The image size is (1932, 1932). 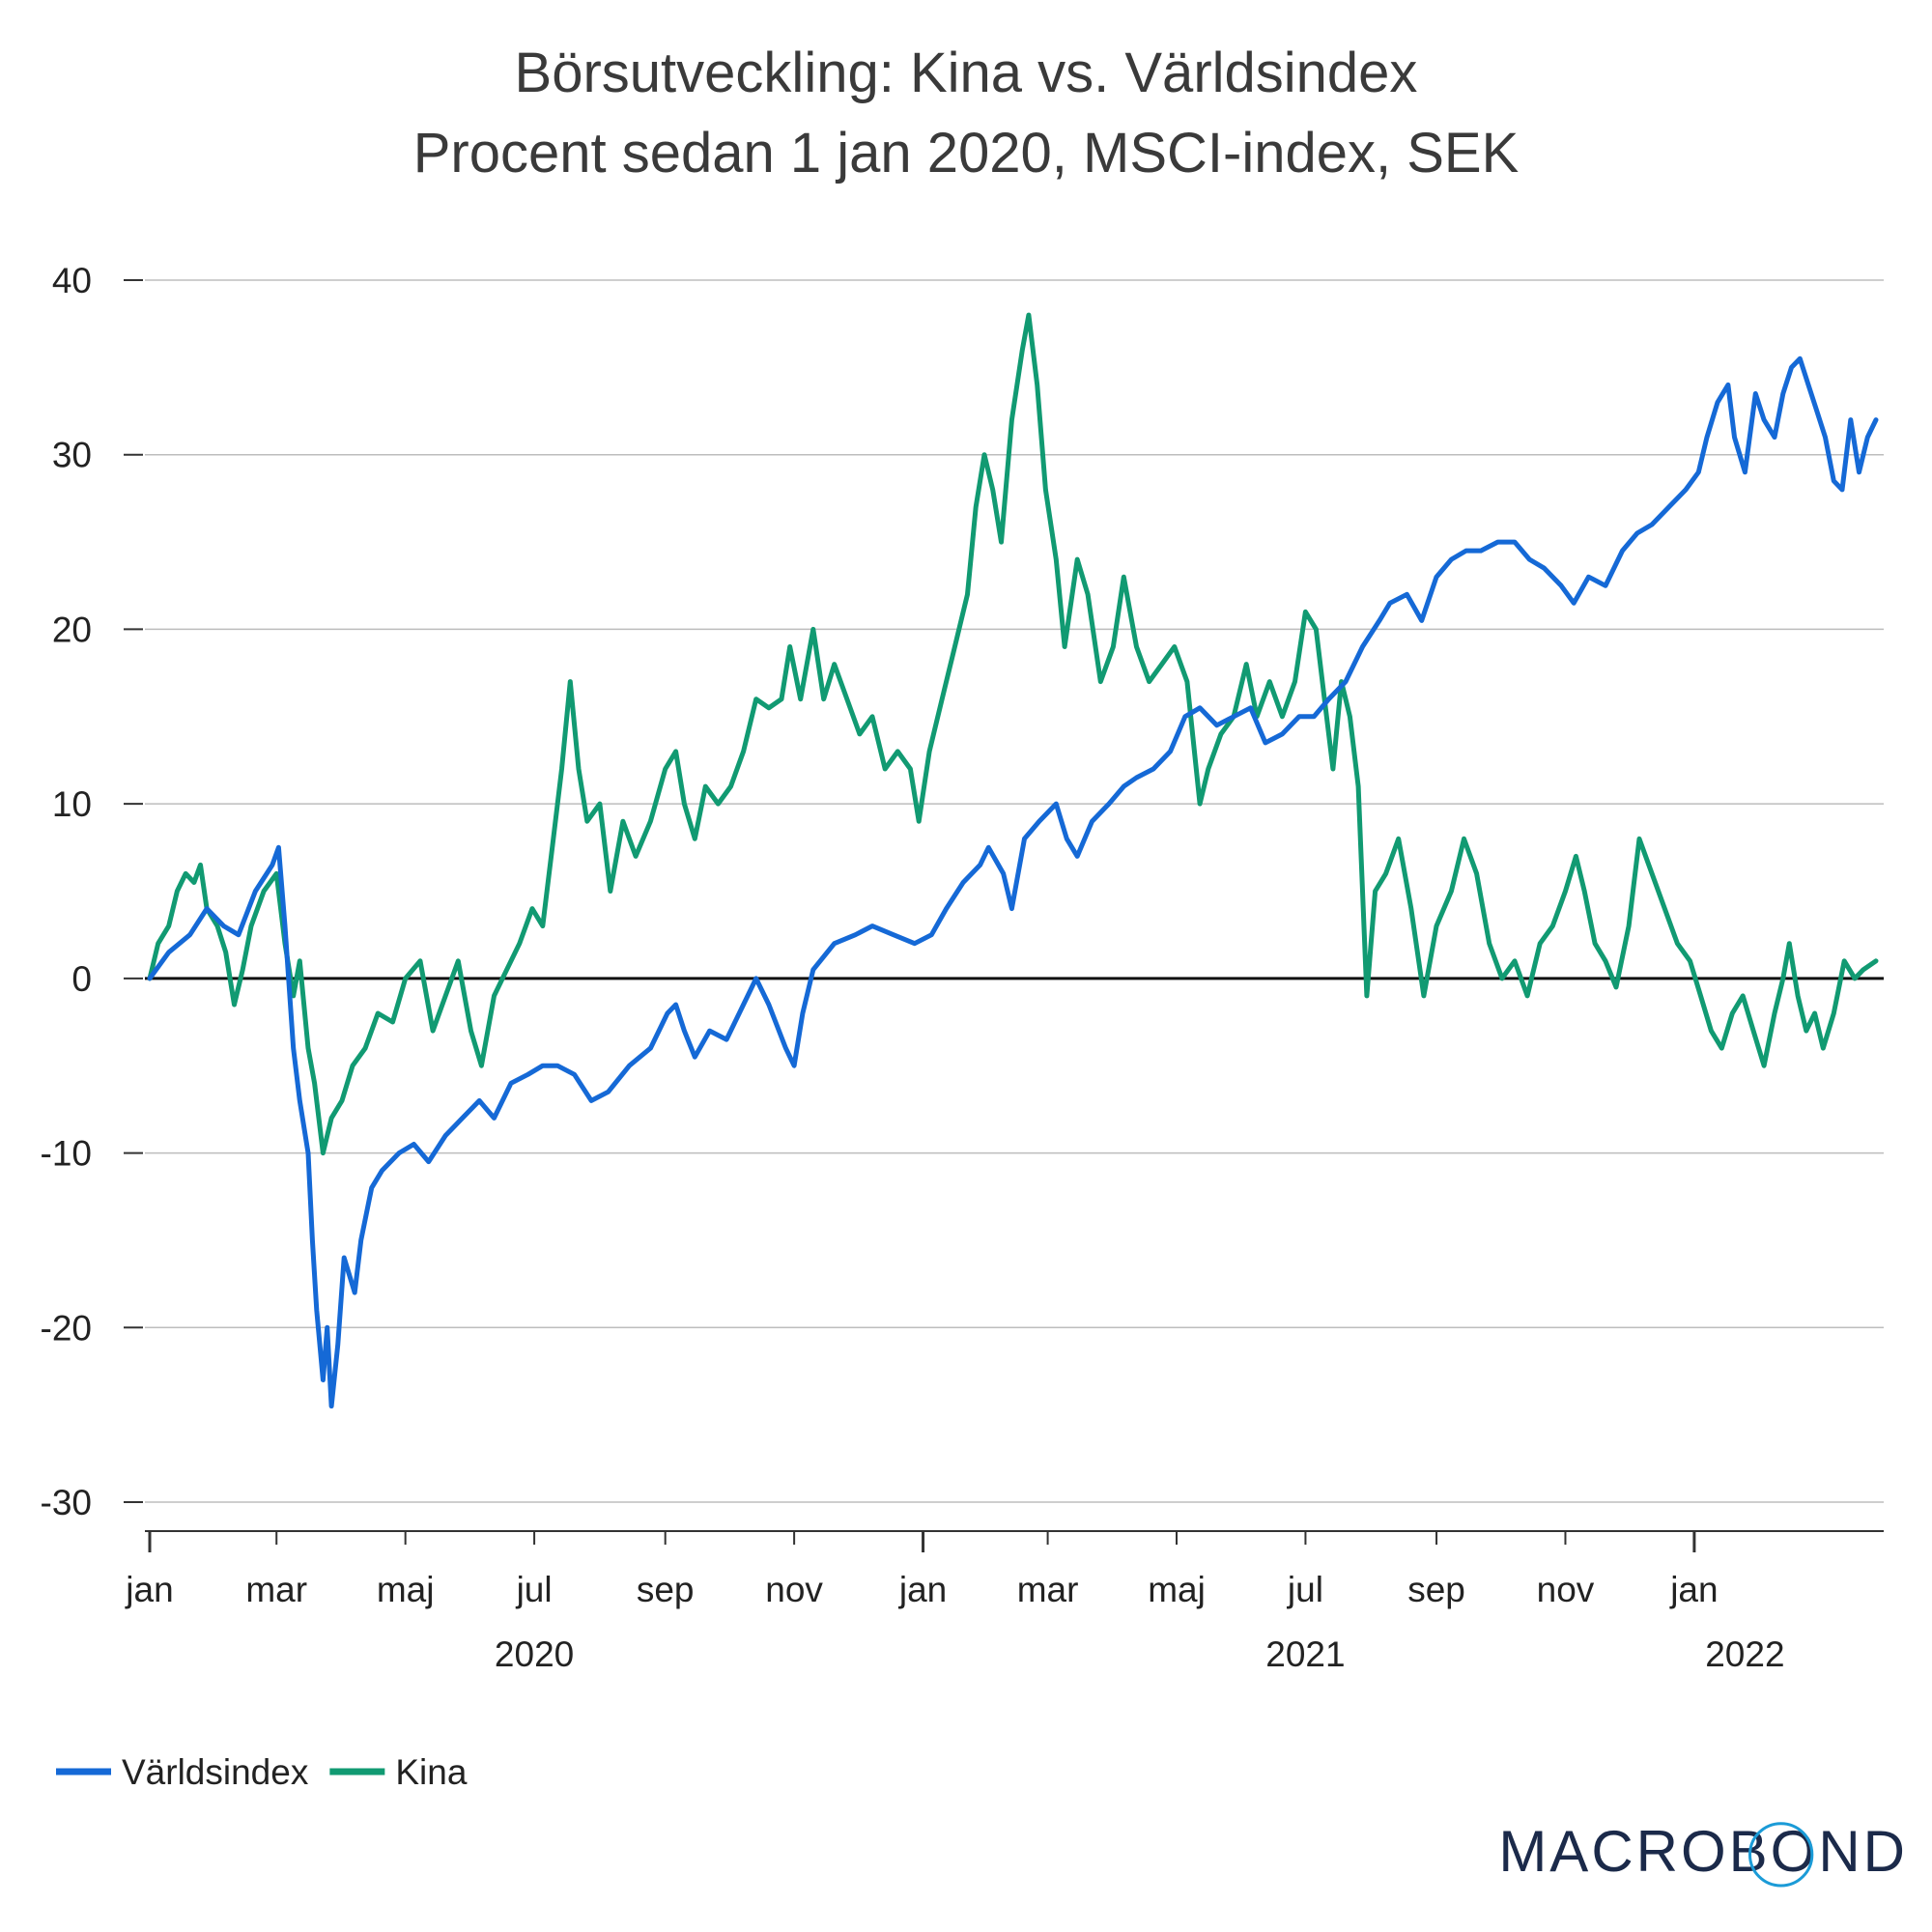 I want to click on y-tick-label: 30, so click(x=72, y=455).